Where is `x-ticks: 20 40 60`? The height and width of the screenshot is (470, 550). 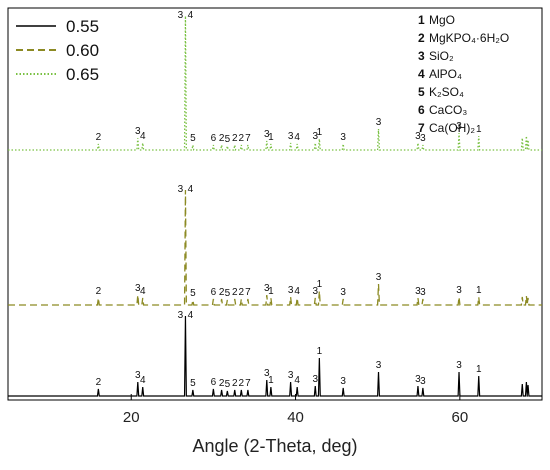
x-ticks: 20 40 60 is located at coordinates (295, 410).